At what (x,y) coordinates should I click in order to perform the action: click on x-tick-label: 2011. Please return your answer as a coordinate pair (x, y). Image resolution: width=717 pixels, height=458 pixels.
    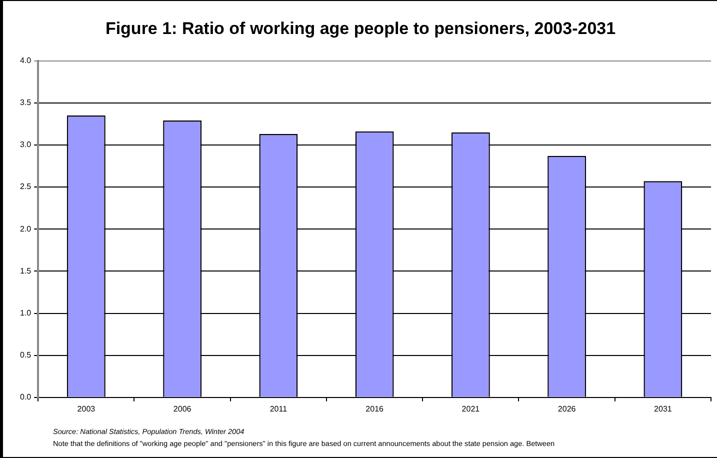
    Looking at the image, I should click on (279, 409).